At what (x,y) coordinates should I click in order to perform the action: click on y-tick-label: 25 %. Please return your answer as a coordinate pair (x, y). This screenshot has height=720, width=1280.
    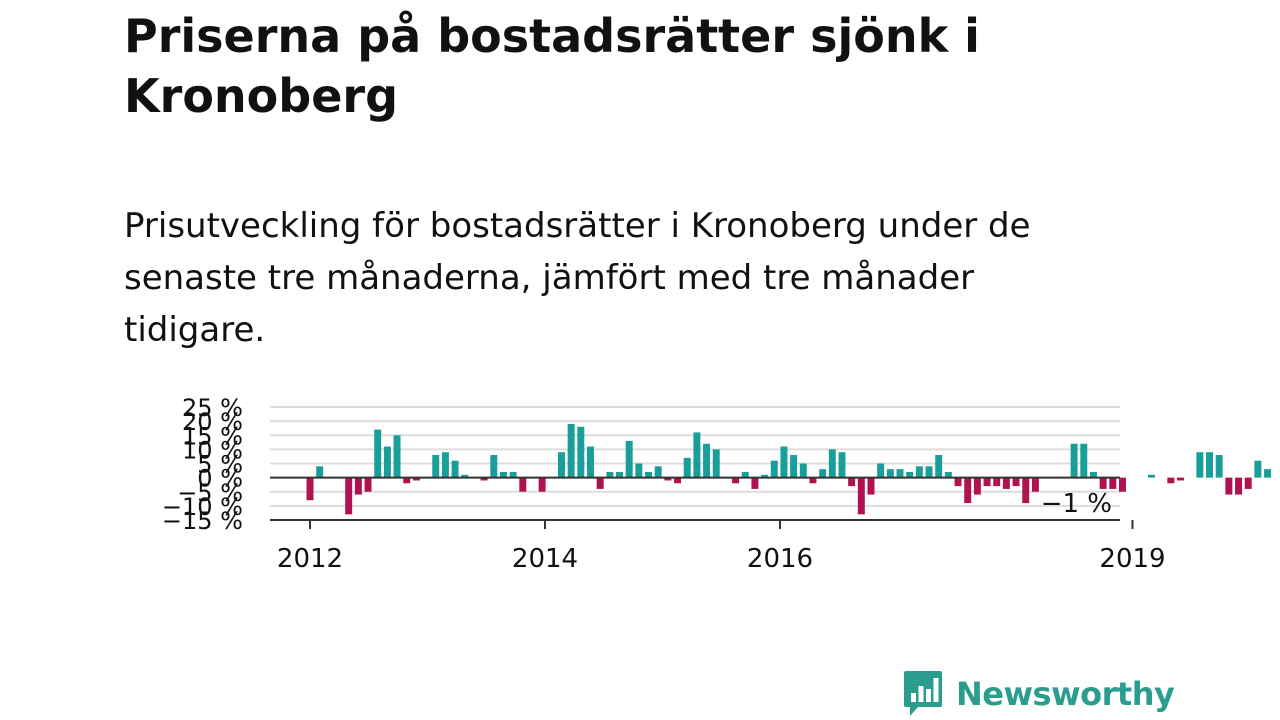
    Looking at the image, I should click on (212, 408).